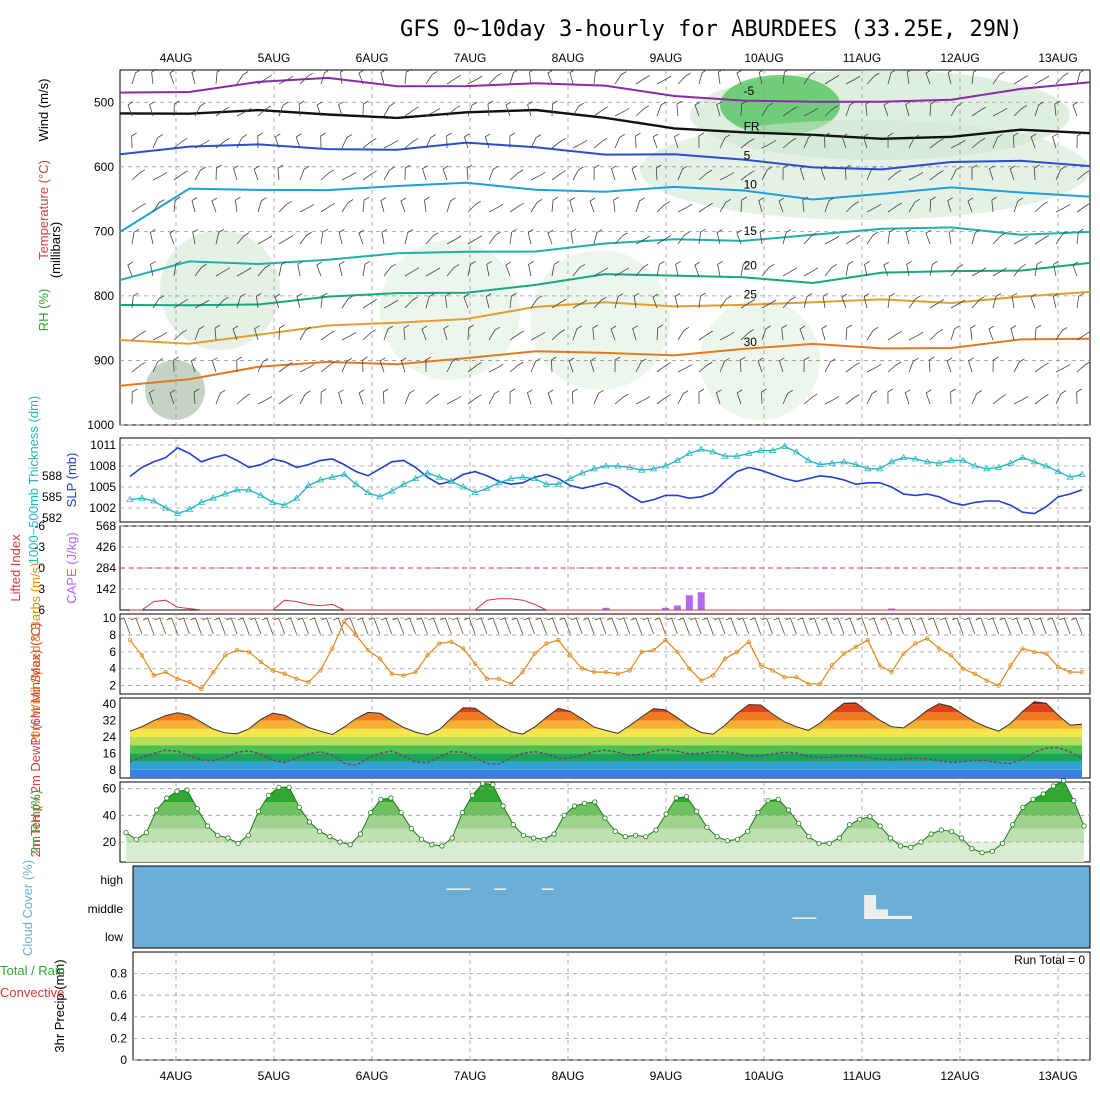  Describe the element at coordinates (110, 721) in the screenshot. I see `temp-tick-label: 32` at that location.